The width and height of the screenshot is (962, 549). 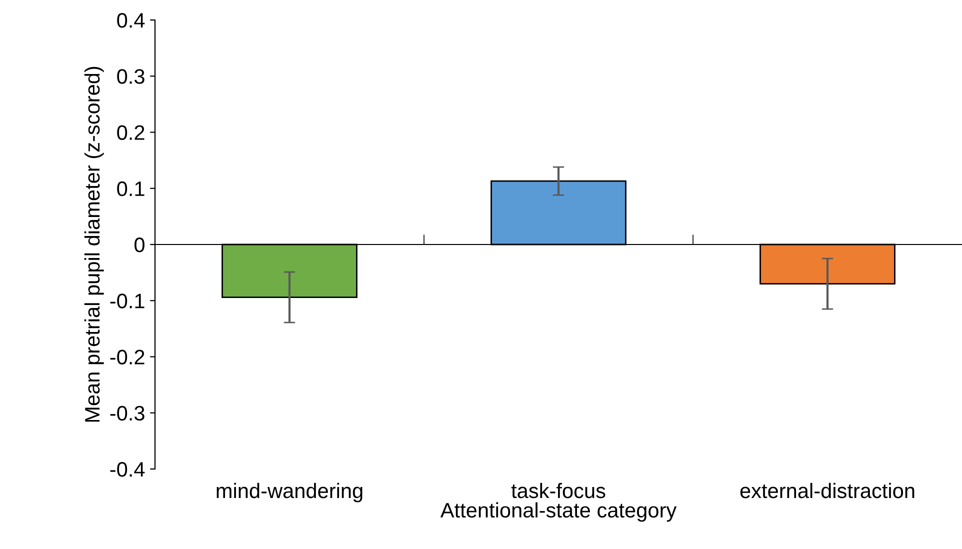 What do you see at coordinates (127, 469) in the screenshot?
I see `y-tick-label: -0.4` at bounding box center [127, 469].